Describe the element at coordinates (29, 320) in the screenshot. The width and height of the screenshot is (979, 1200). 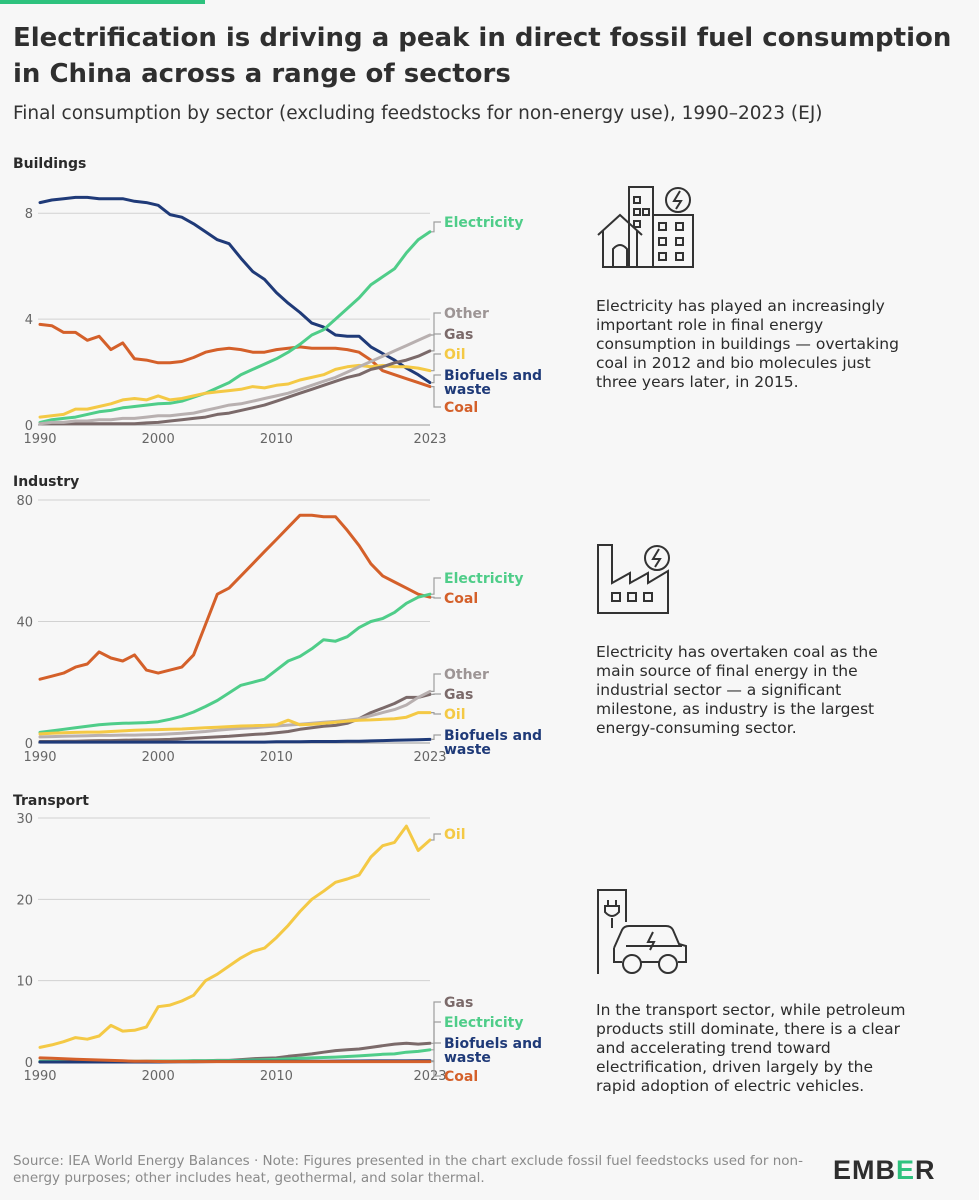
I see `y-tick-label: 4` at that location.